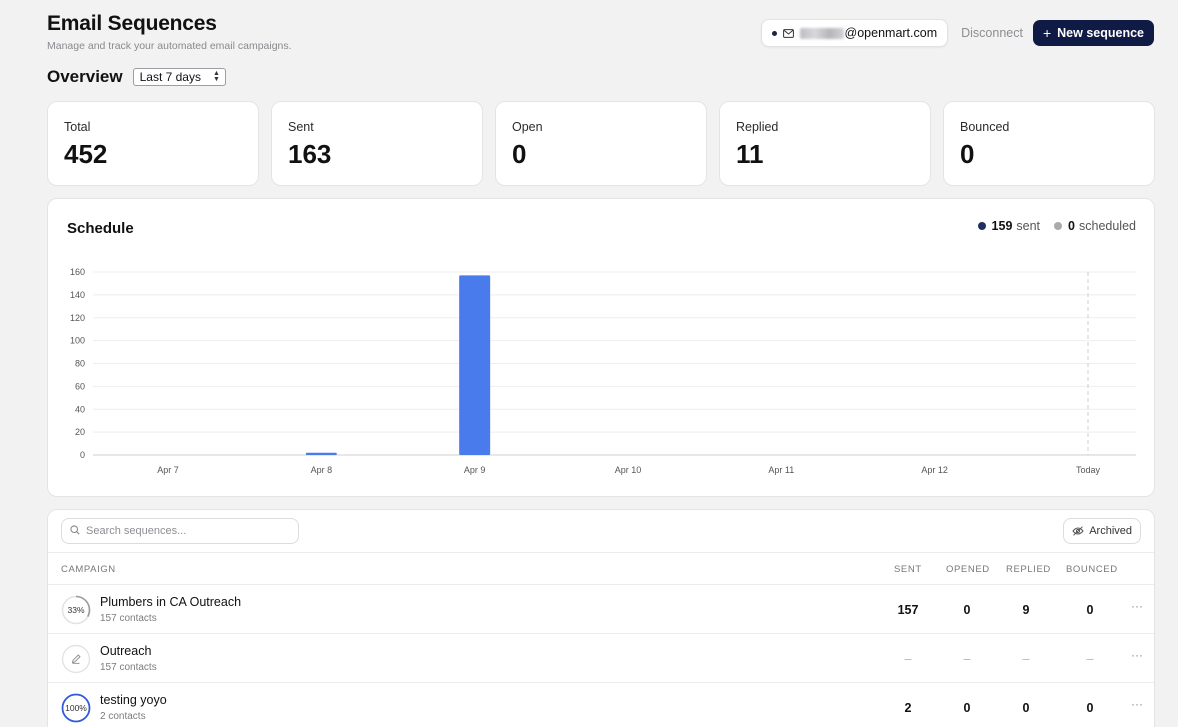 The image size is (1178, 727). Describe the element at coordinates (967, 708) in the screenshot. I see `cell-opened: 0` at that location.